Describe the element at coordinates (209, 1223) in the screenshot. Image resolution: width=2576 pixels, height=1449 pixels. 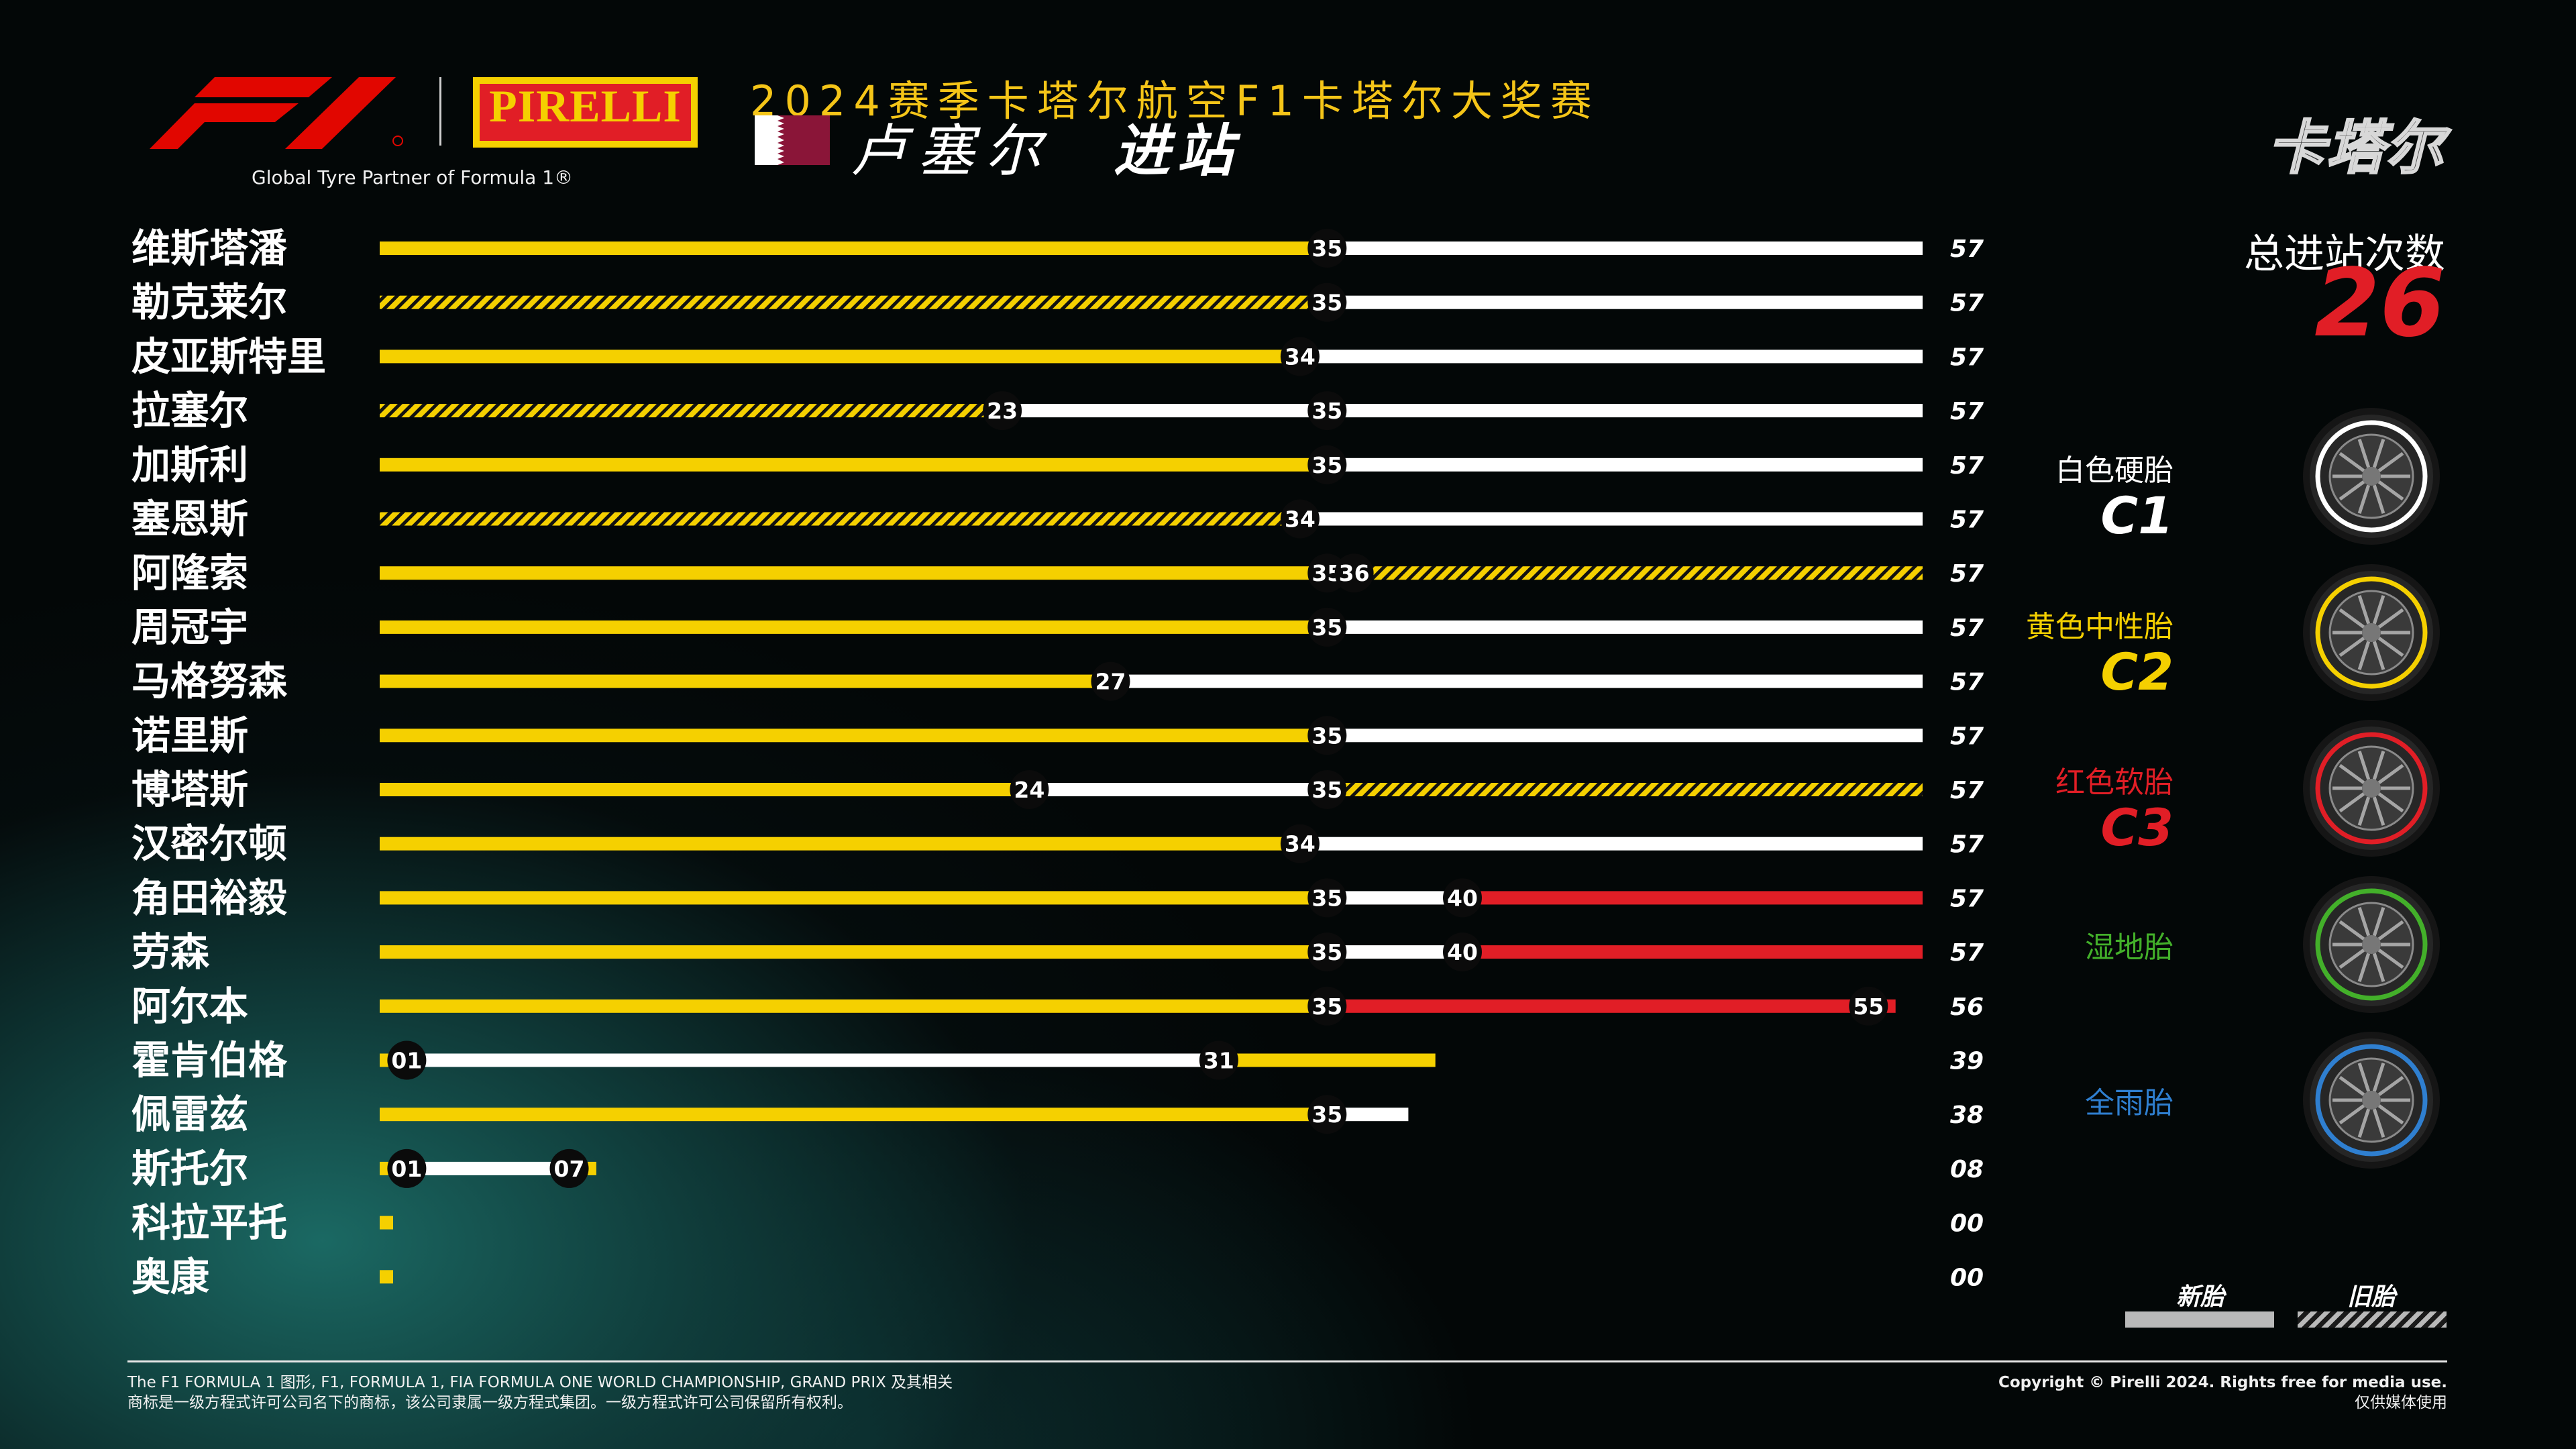
I see `driver-name: 科拉平托` at that location.